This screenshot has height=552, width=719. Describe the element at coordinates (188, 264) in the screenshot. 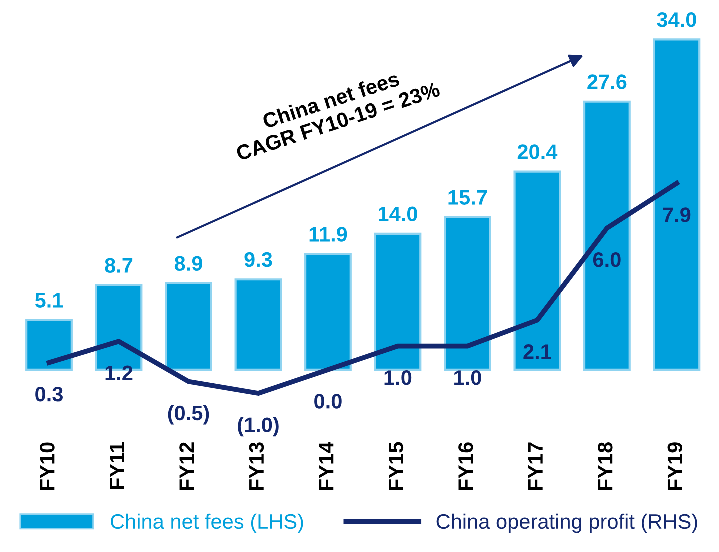

I see `data-label: 8.9` at that location.